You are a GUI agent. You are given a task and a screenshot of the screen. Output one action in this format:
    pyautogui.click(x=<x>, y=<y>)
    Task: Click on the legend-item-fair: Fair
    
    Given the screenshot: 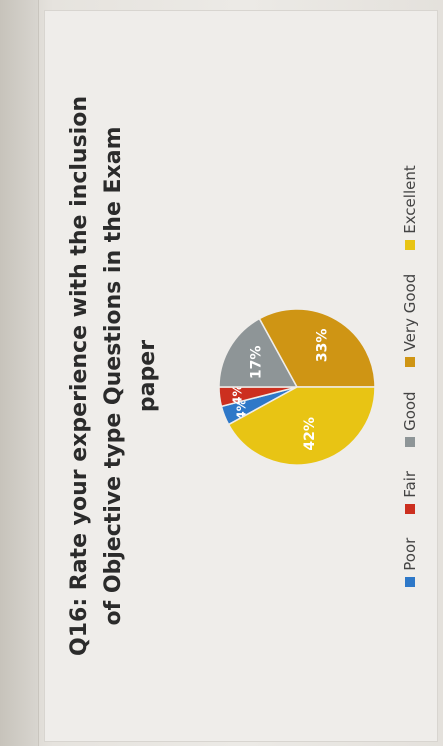 What is the action you would take?
    pyautogui.click(x=410, y=492)
    